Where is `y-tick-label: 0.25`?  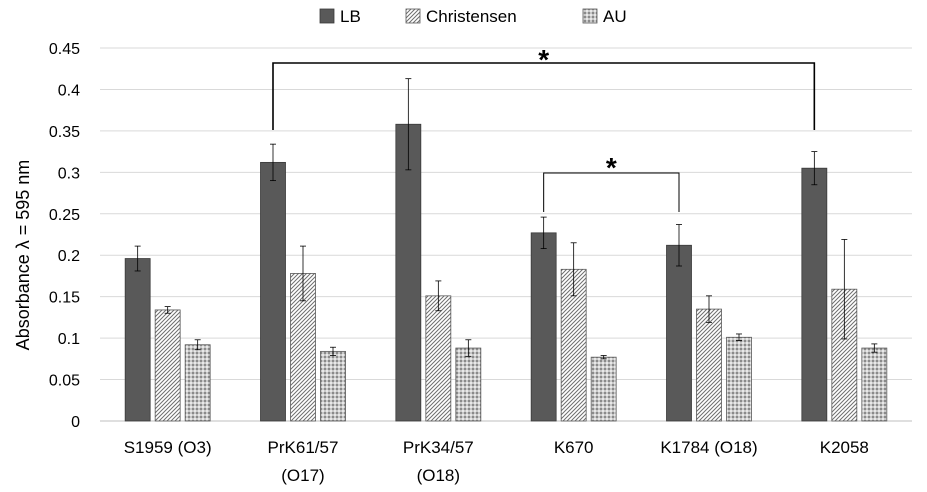
y-tick-label: 0.25 is located at coordinates (64, 215).